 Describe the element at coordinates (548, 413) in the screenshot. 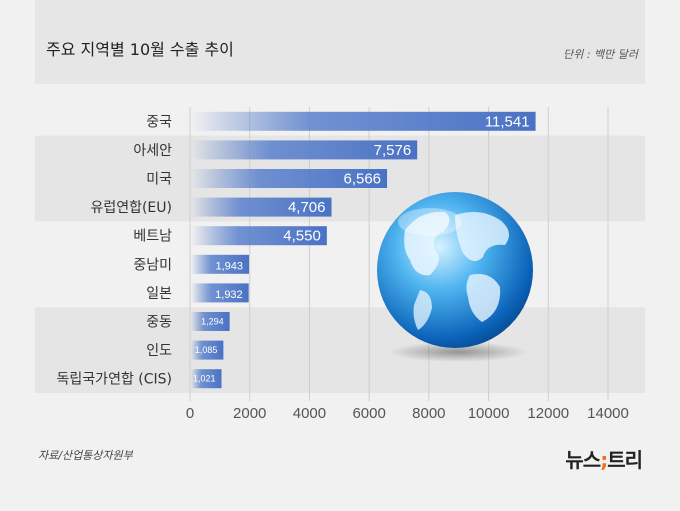

I see `x-tick-label: 12000` at that location.